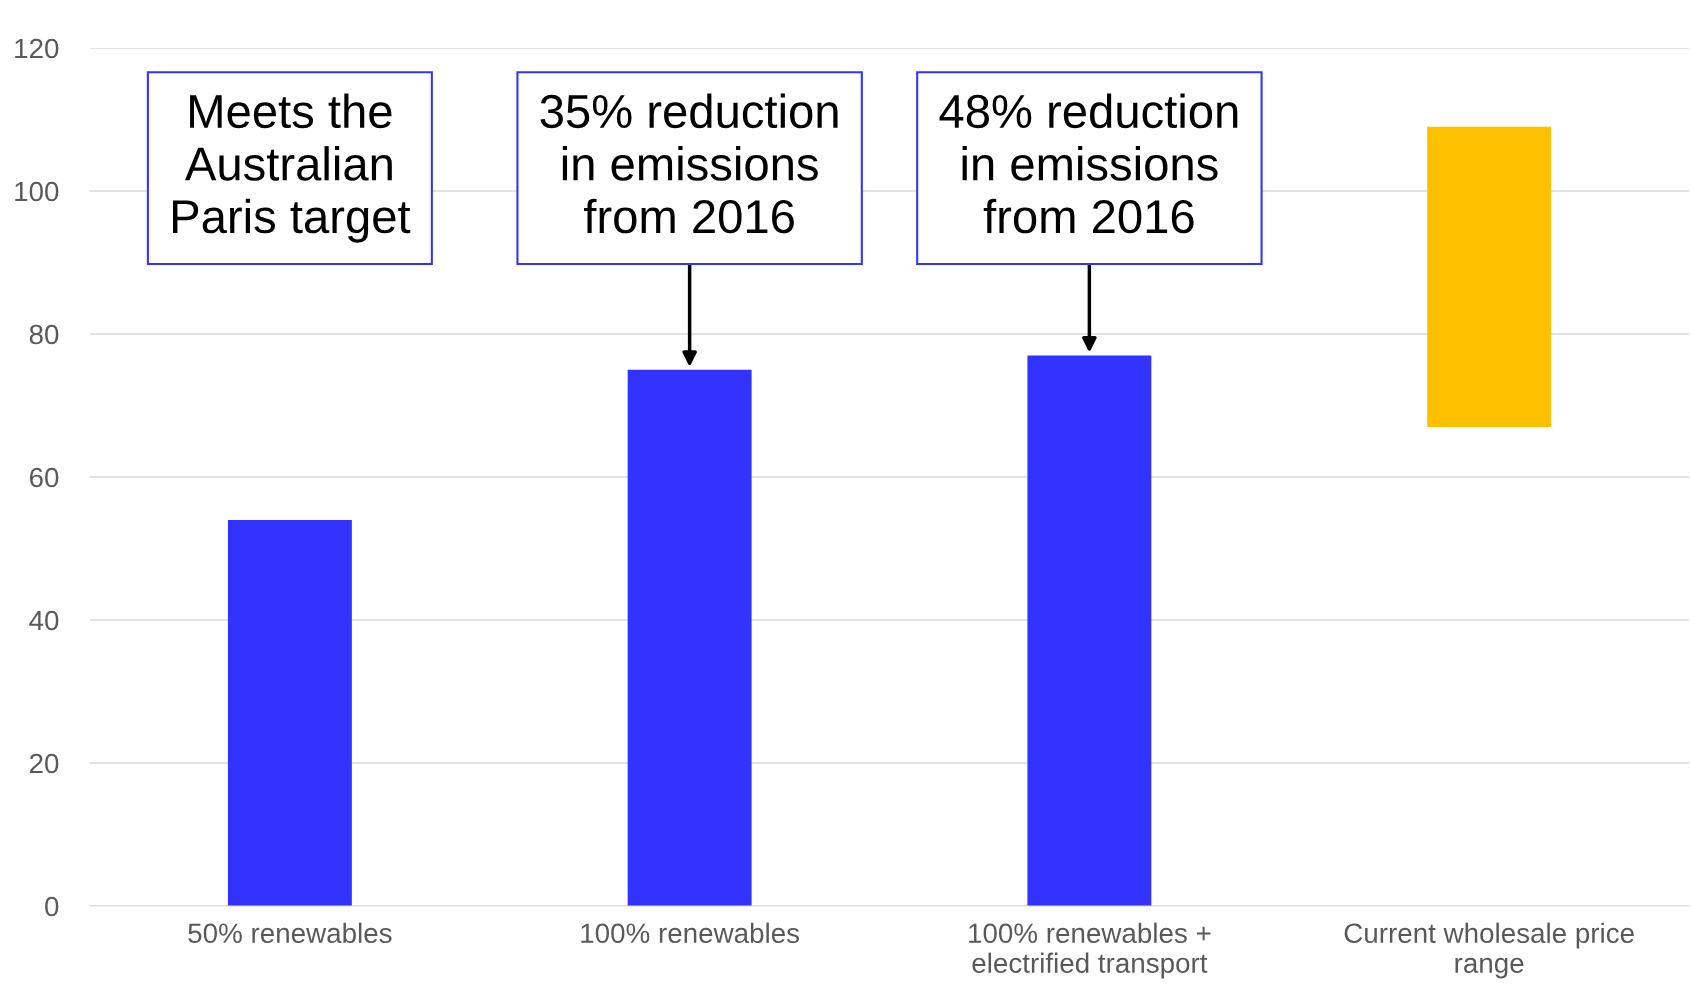 The image size is (1692, 998). What do you see at coordinates (1489, 950) in the screenshot?
I see `x-tick-label: Current wholesale price range` at bounding box center [1489, 950].